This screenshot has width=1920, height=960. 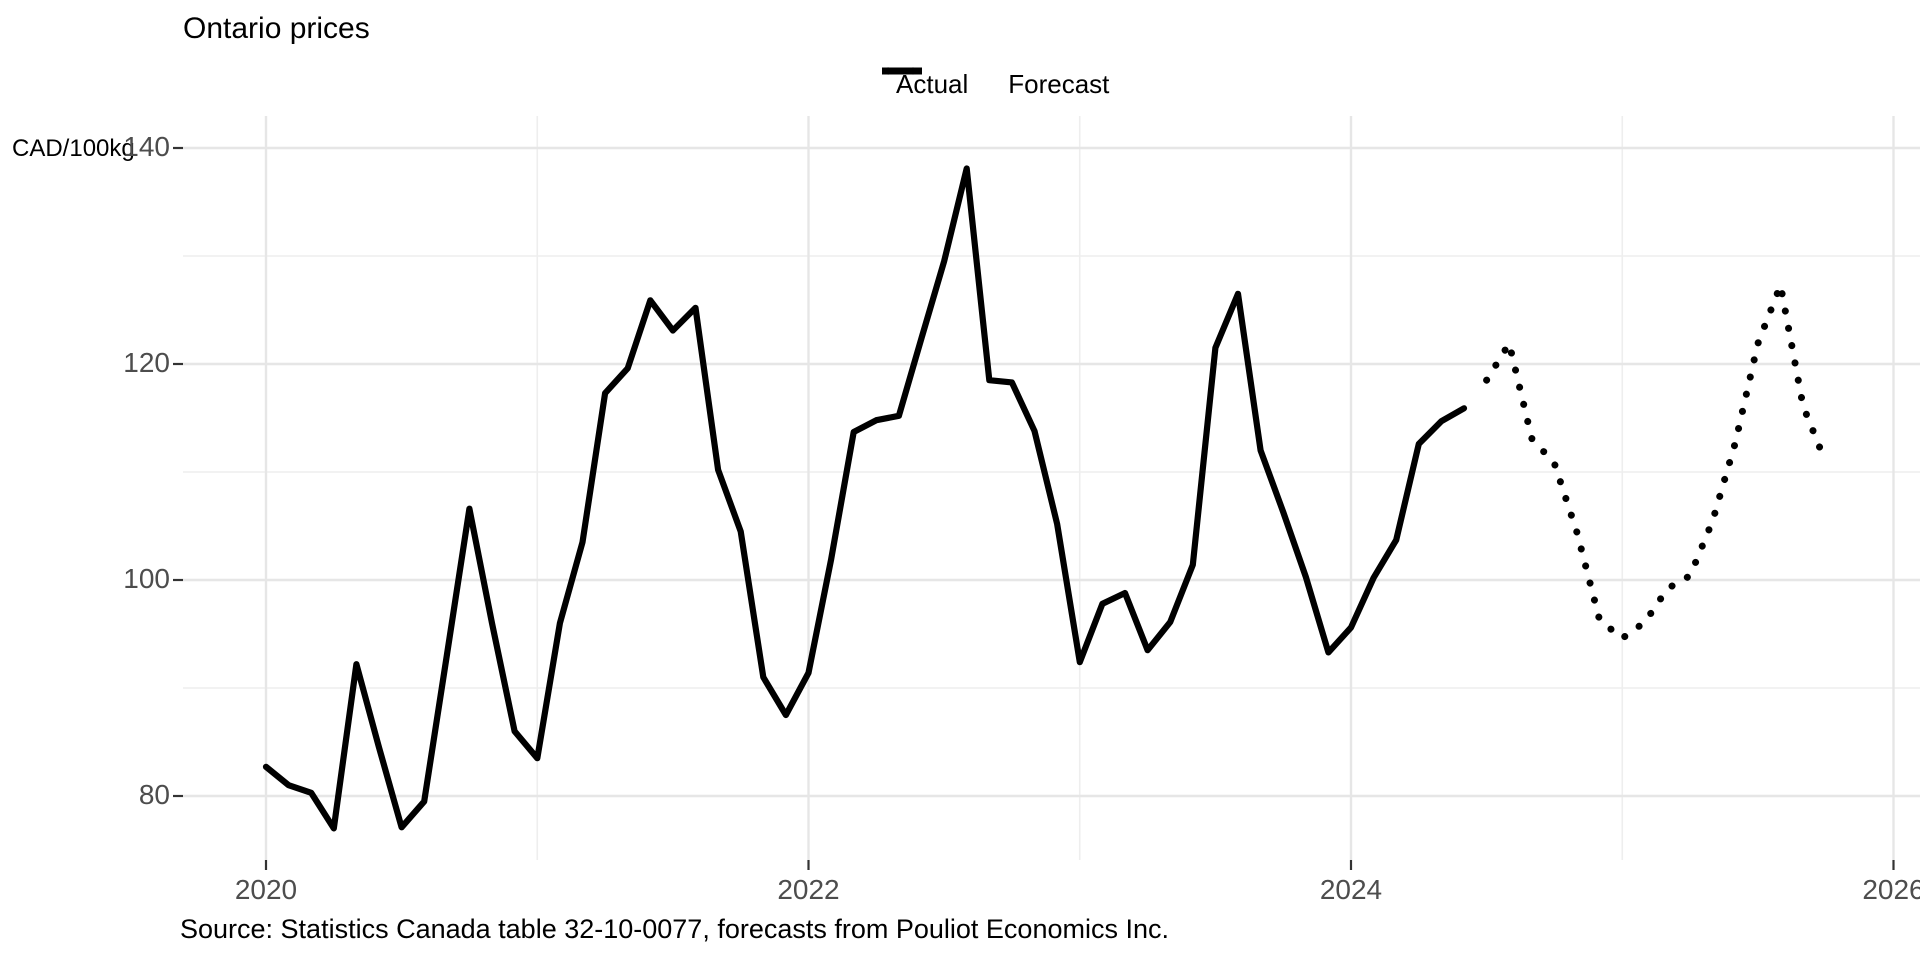 I want to click on y-tick-label: 140, so click(x=146, y=146).